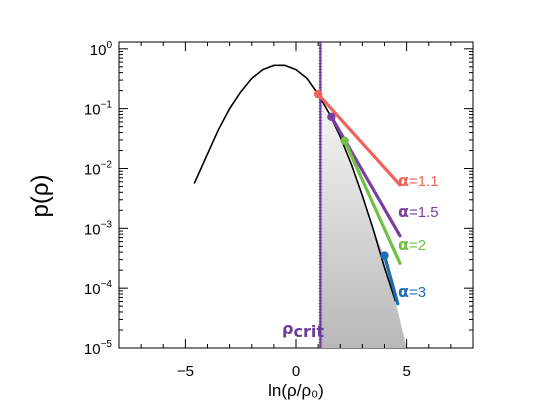  What do you see at coordinates (40, 196) in the screenshot?
I see `y-axis-title: p(ρ)` at bounding box center [40, 196].